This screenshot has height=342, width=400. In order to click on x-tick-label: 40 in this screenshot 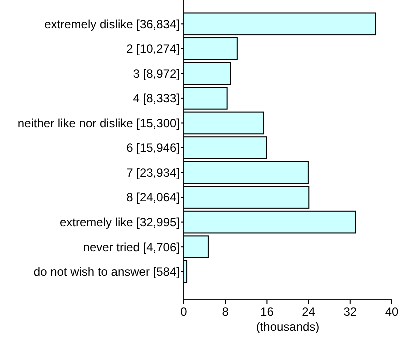, I will do `click(392, 312)`.